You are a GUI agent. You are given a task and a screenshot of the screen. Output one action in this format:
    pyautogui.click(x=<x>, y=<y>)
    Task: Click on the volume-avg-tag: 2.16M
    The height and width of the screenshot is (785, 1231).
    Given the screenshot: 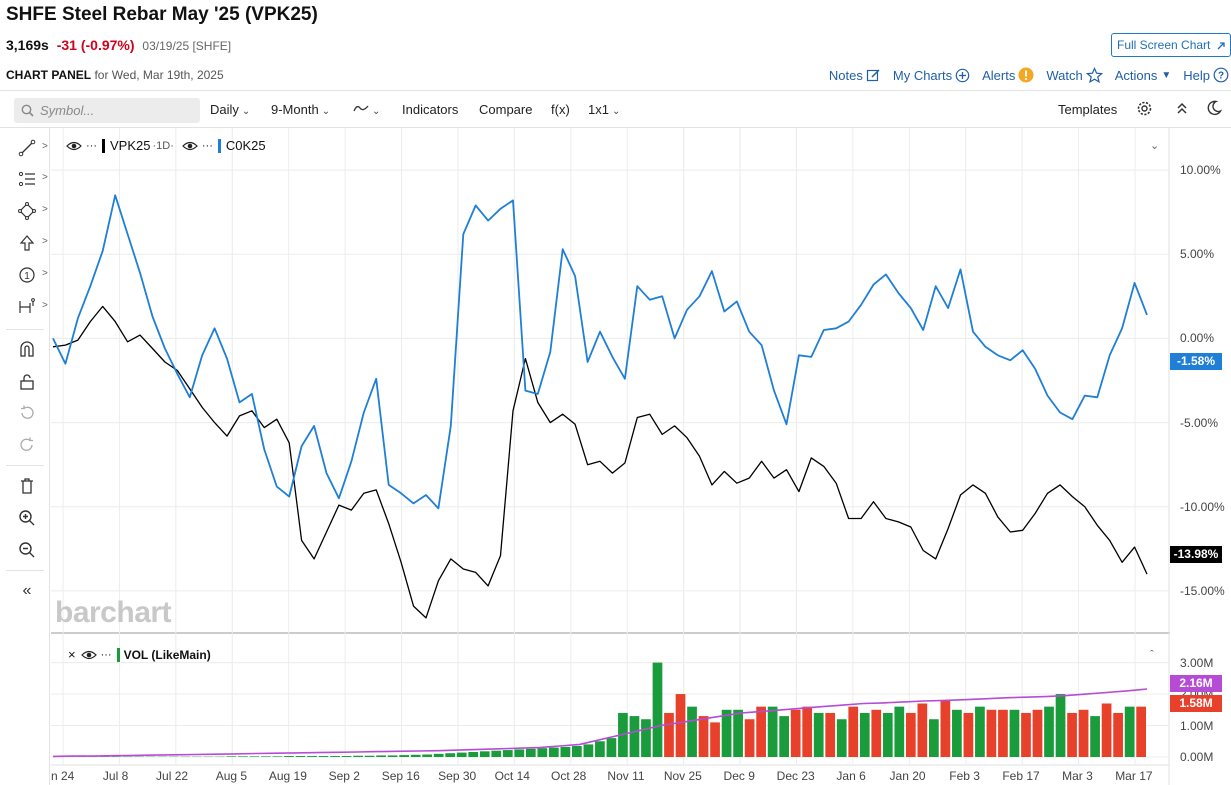 What is the action you would take?
    pyautogui.click(x=1196, y=683)
    